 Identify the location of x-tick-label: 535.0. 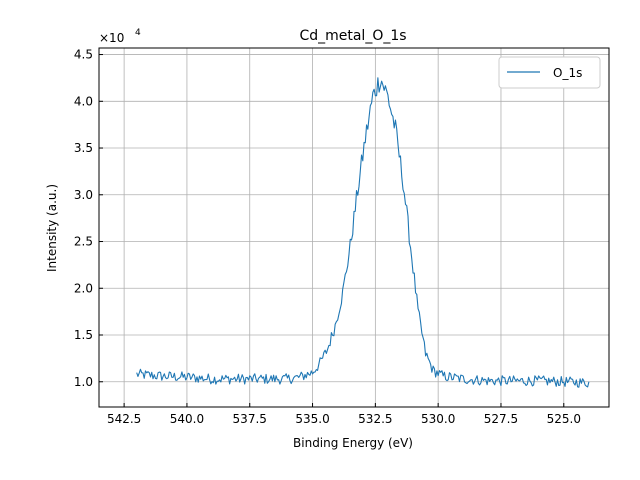
(312, 419).